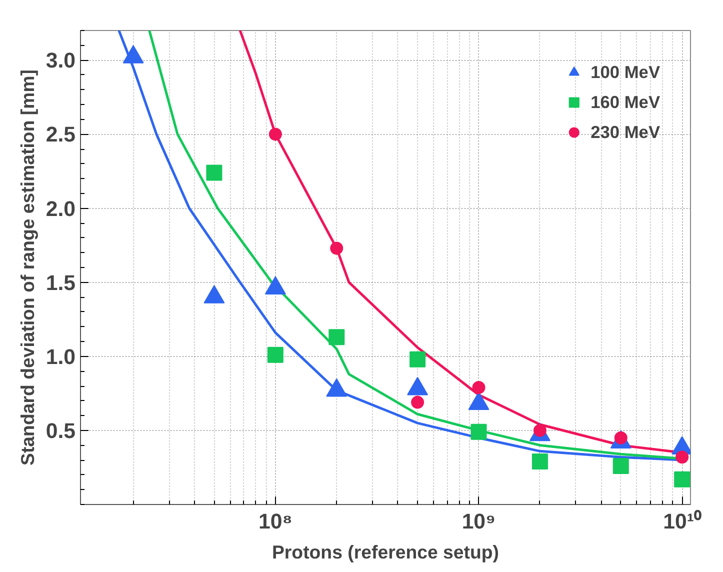 The width and height of the screenshot is (723, 572). Describe the element at coordinates (625, 102) in the screenshot. I see `legend-label: 160 MeV` at that location.